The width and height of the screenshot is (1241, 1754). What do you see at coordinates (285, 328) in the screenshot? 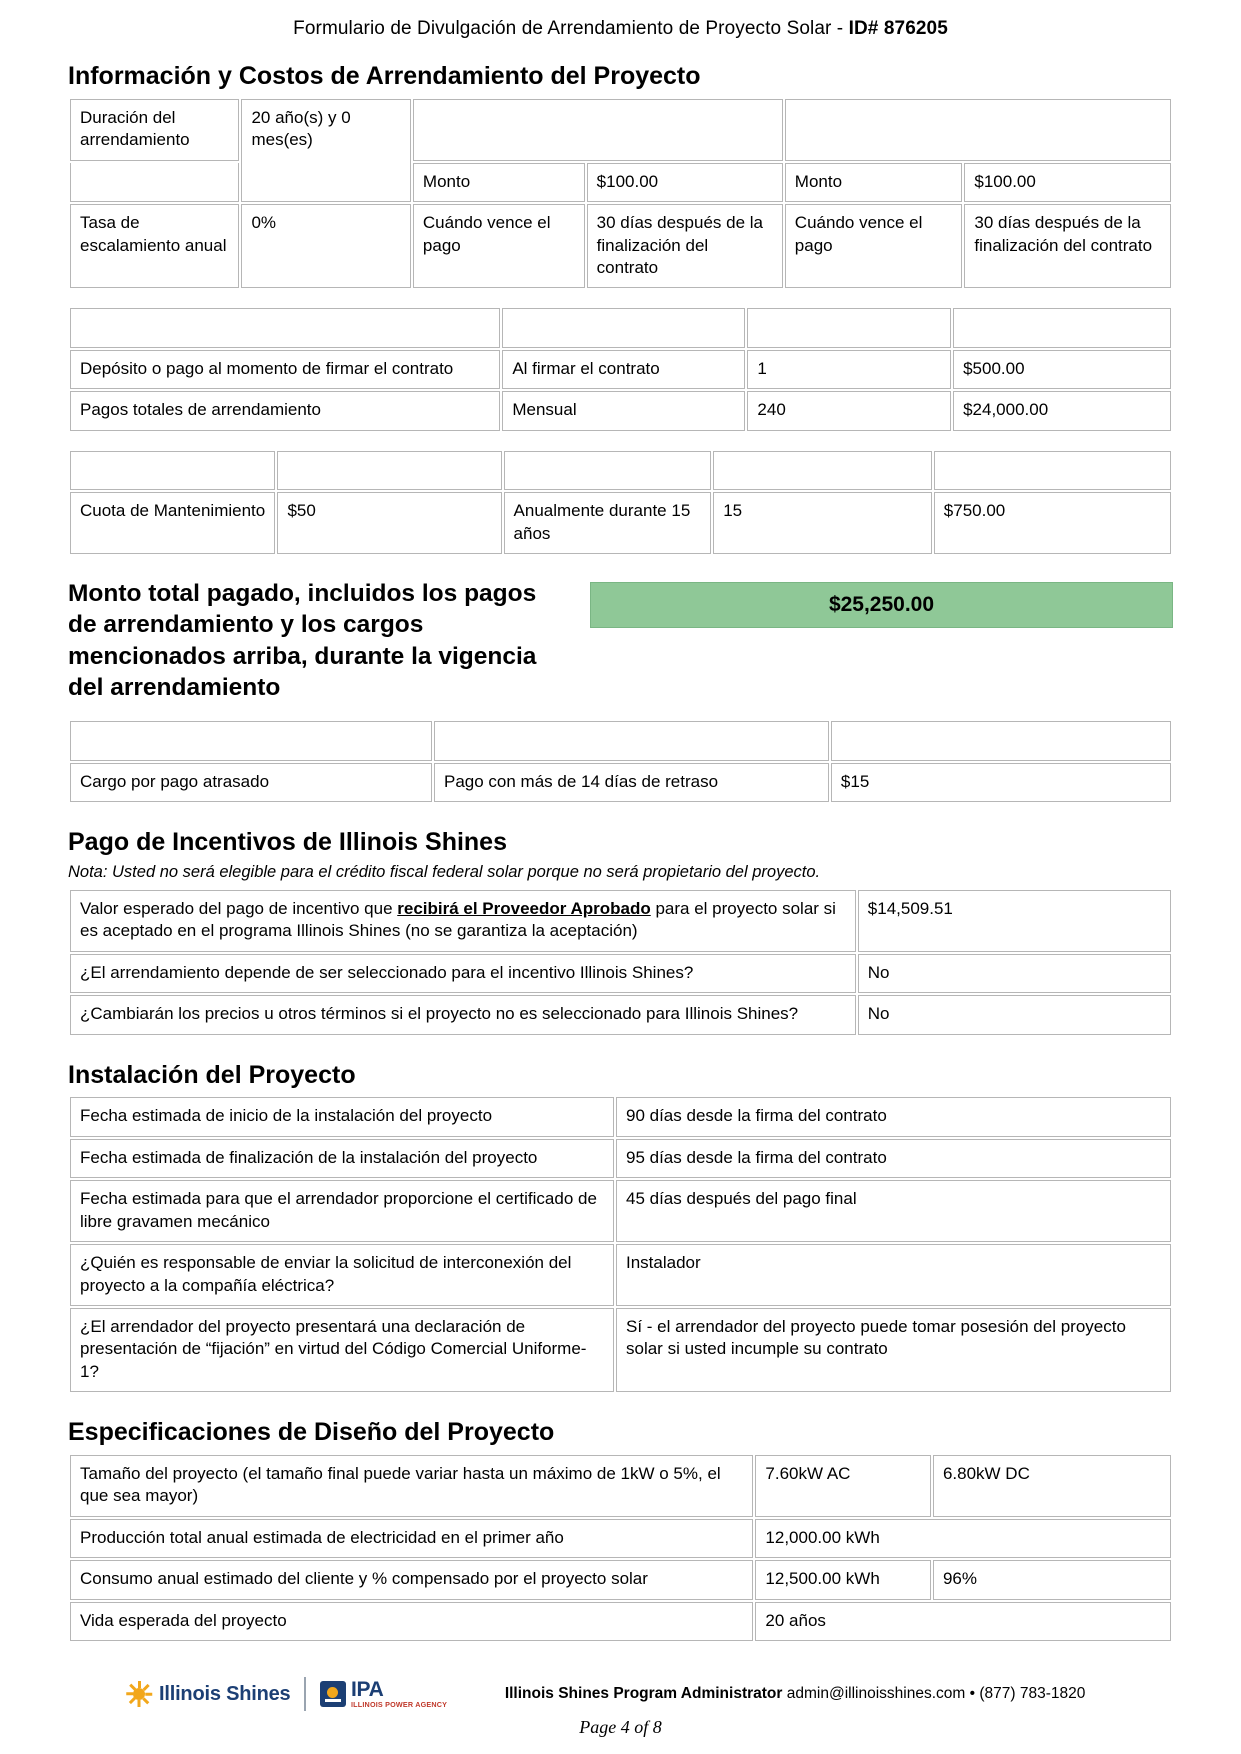
I see `col-payment: Pago` at bounding box center [285, 328].